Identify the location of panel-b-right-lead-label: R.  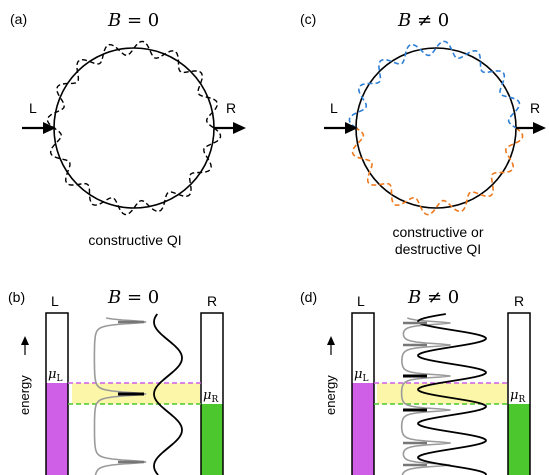
(212, 301).